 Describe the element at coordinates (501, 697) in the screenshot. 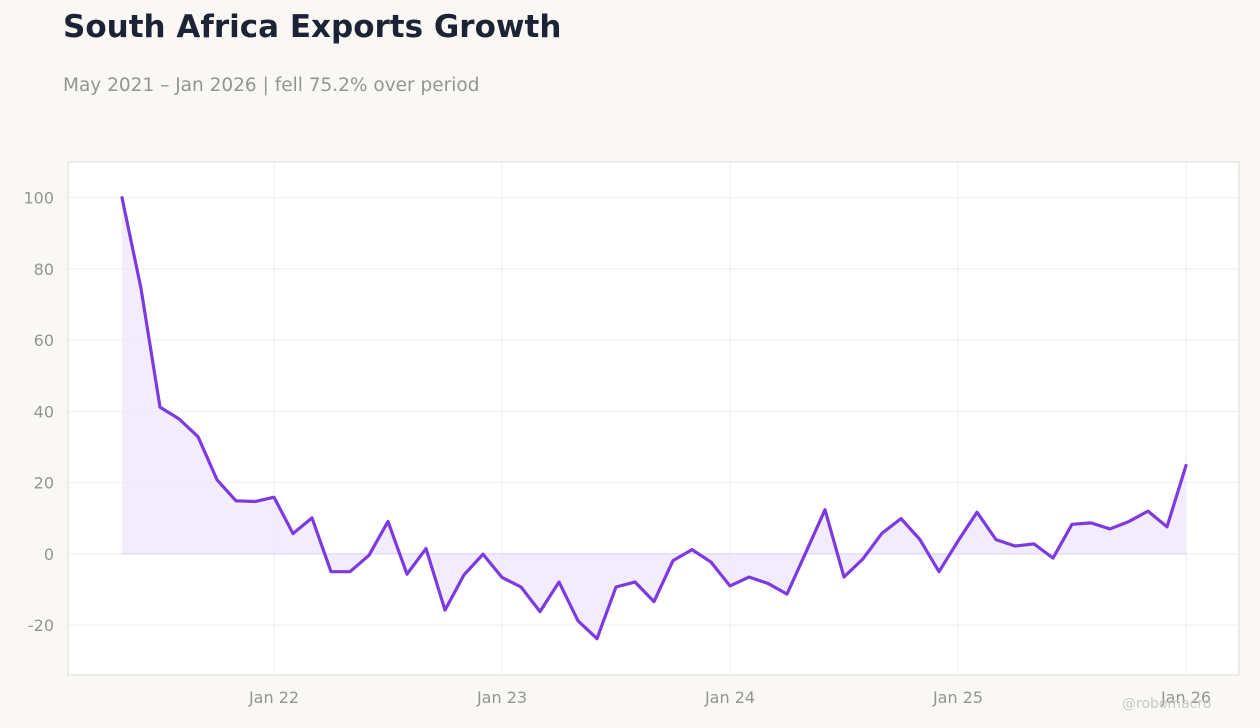

I see `x-tick-label: Jan 23` at that location.